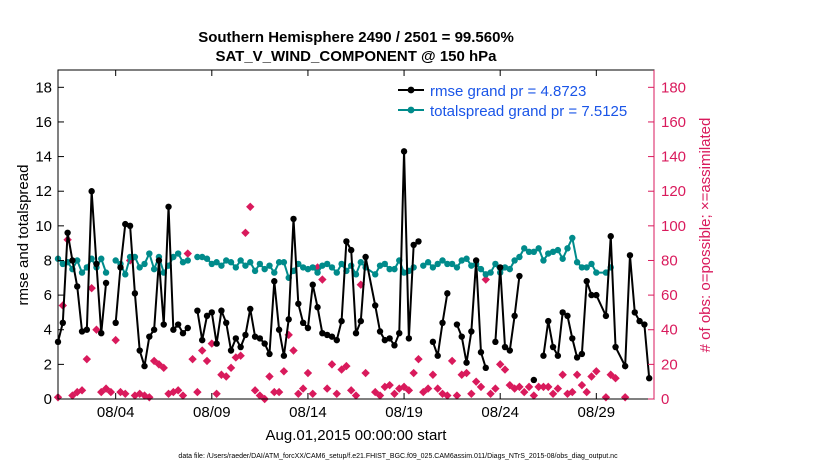 This screenshot has height=470, width=830. Describe the element at coordinates (411, 90) in the screenshot. I see `legend-marker-rmse` at that location.